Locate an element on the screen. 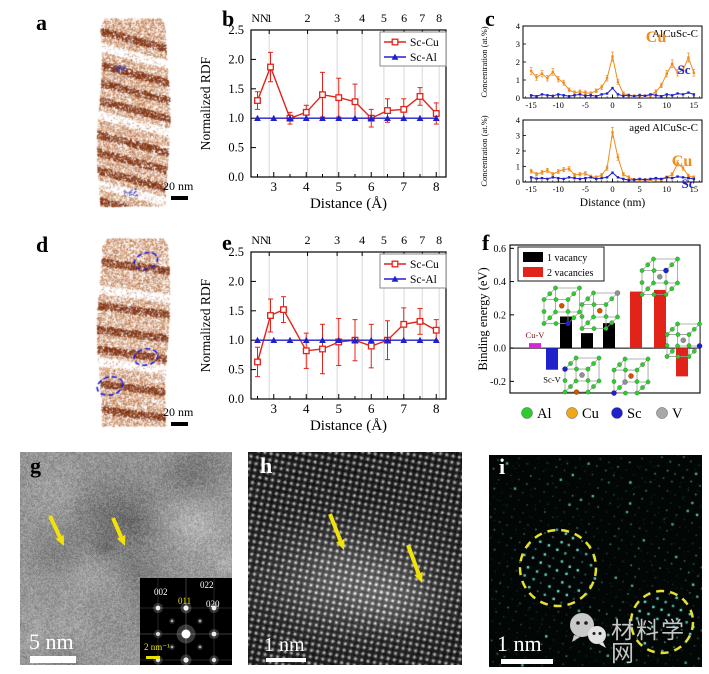 The height and width of the screenshot is (674, 709). scalebar-i is located at coordinates (527, 661).